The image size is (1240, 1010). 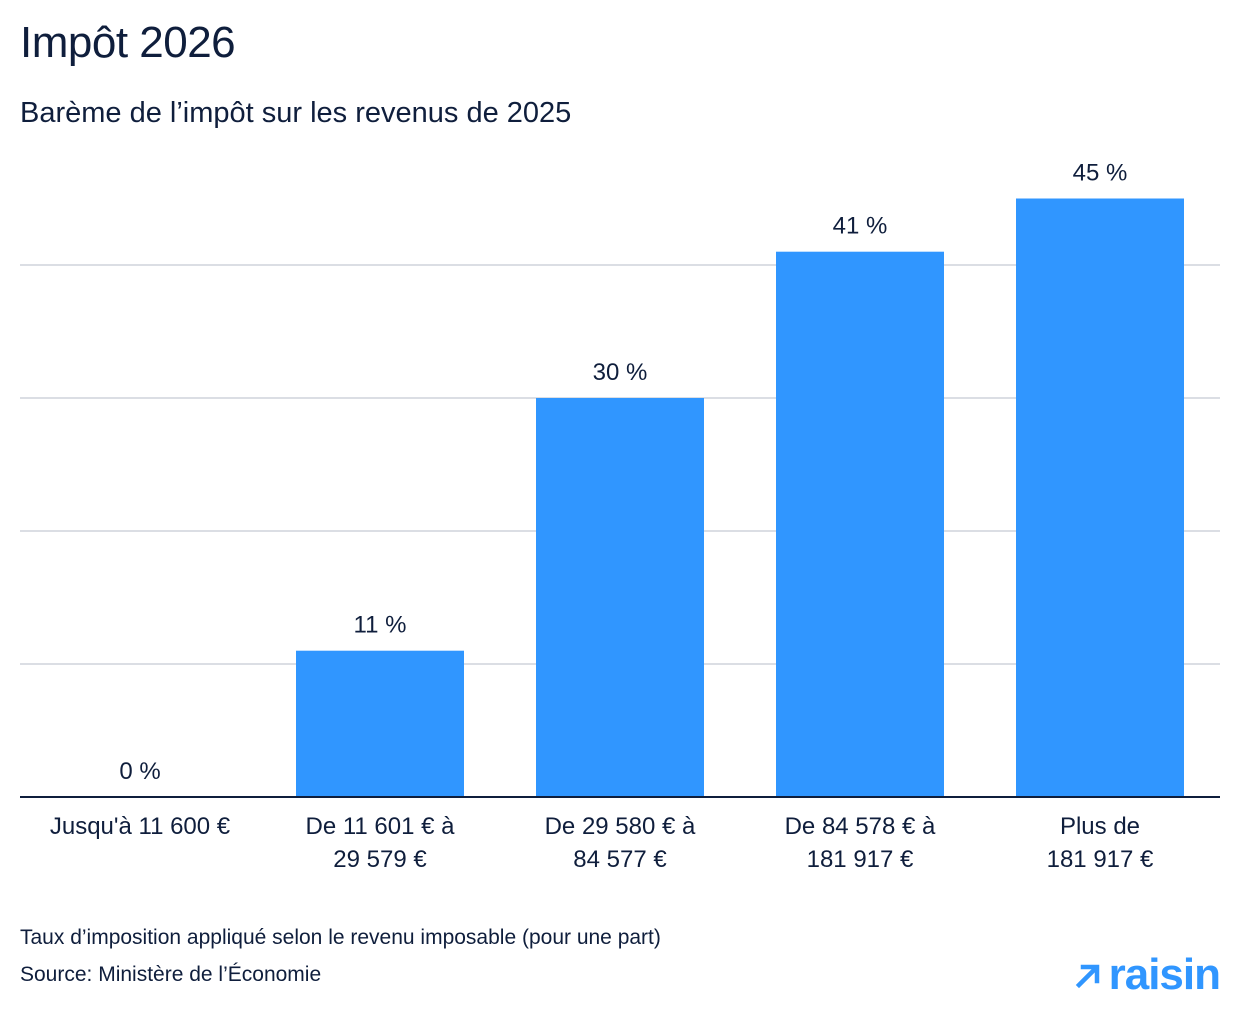 What do you see at coordinates (171, 974) in the screenshot?
I see `chart-source: Source: Ministère de l’Économie` at bounding box center [171, 974].